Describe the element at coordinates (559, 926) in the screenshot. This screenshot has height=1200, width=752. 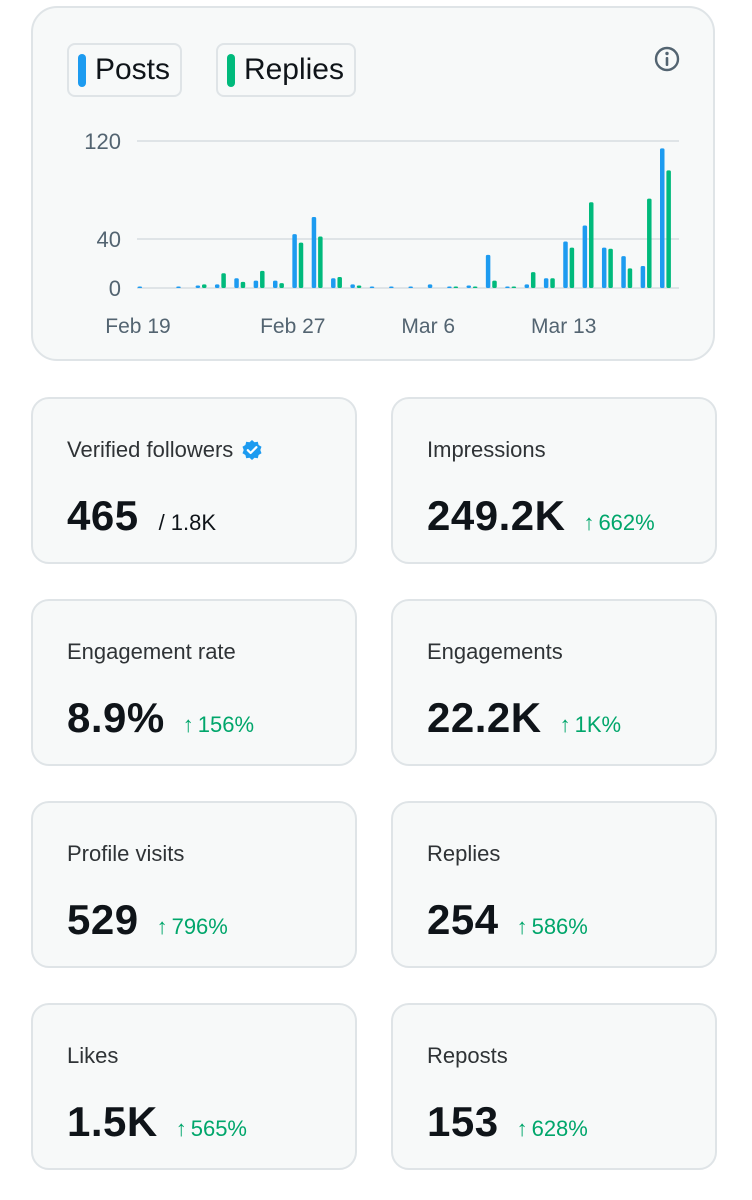
I see `stat-change-text: 586%` at that location.